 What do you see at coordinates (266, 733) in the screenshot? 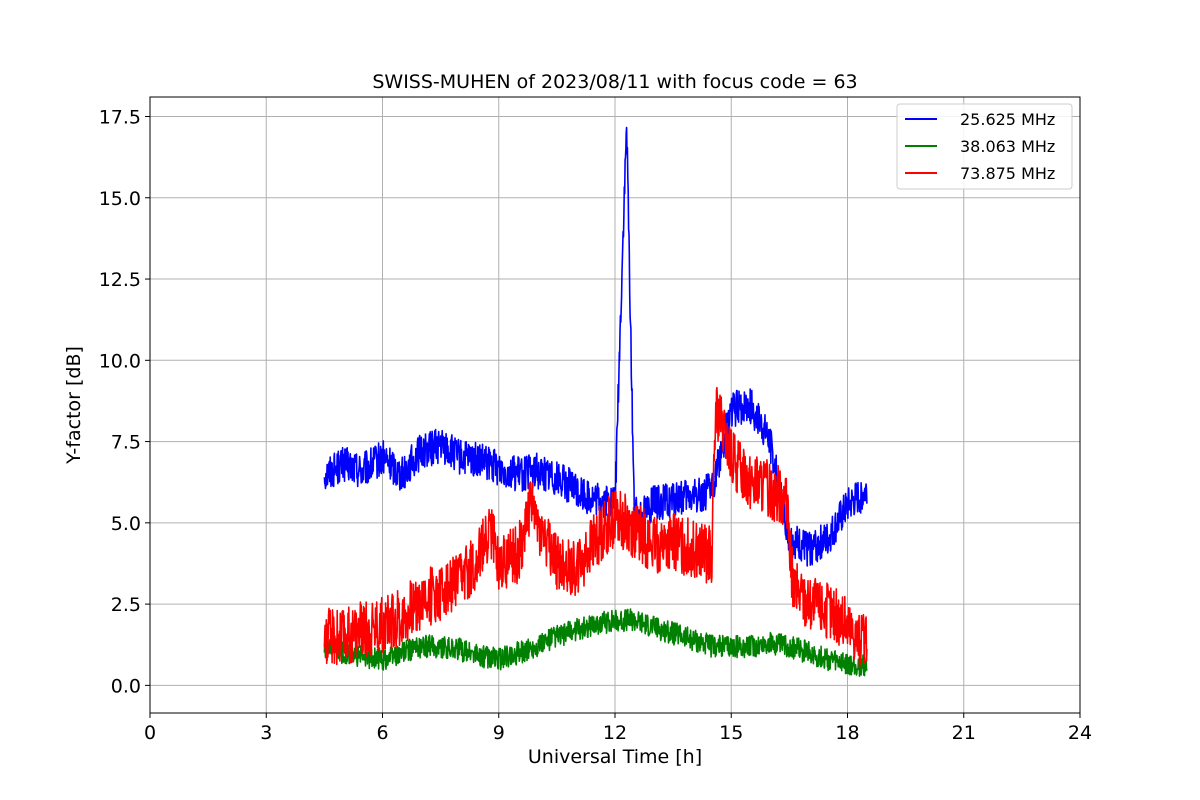
I see `x-tick-label: 3` at bounding box center [266, 733].